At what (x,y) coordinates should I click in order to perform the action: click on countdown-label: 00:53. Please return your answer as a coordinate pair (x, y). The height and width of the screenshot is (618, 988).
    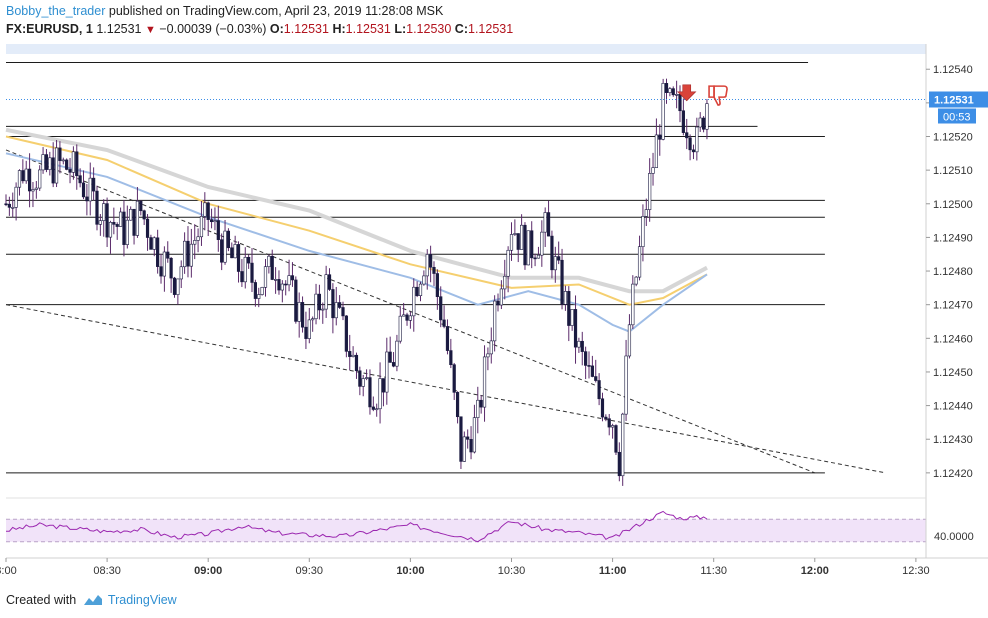
    Looking at the image, I should click on (957, 118).